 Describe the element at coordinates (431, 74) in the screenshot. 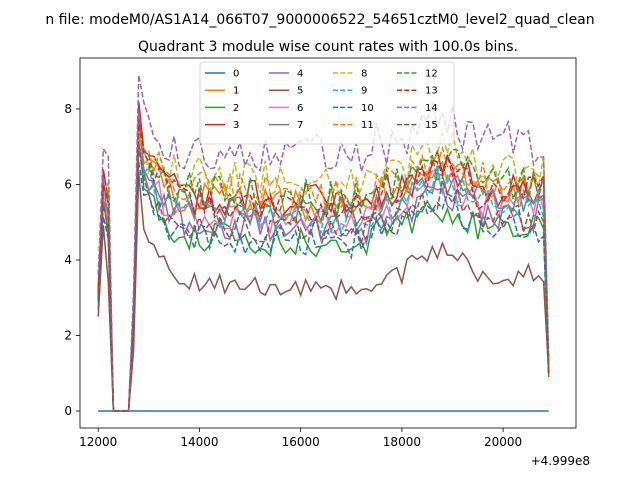

I see `legend-label: 12` at that location.